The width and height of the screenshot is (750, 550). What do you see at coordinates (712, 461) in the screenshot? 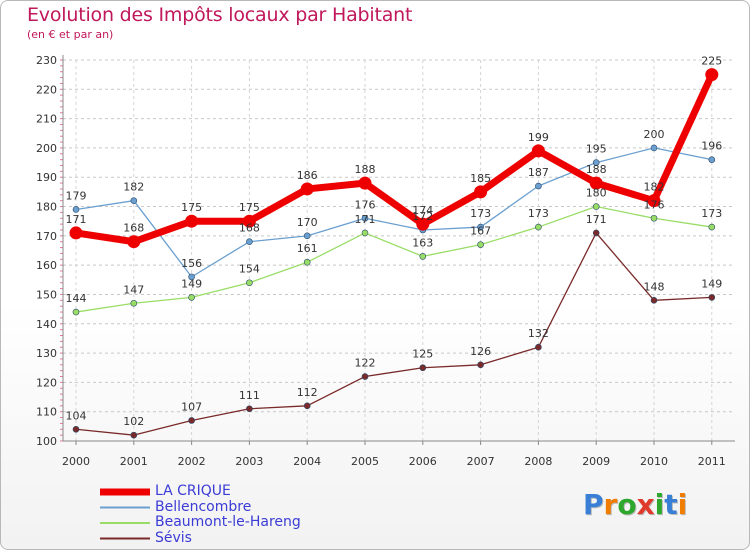
I see `x-tick-label: 2011` at bounding box center [712, 461].